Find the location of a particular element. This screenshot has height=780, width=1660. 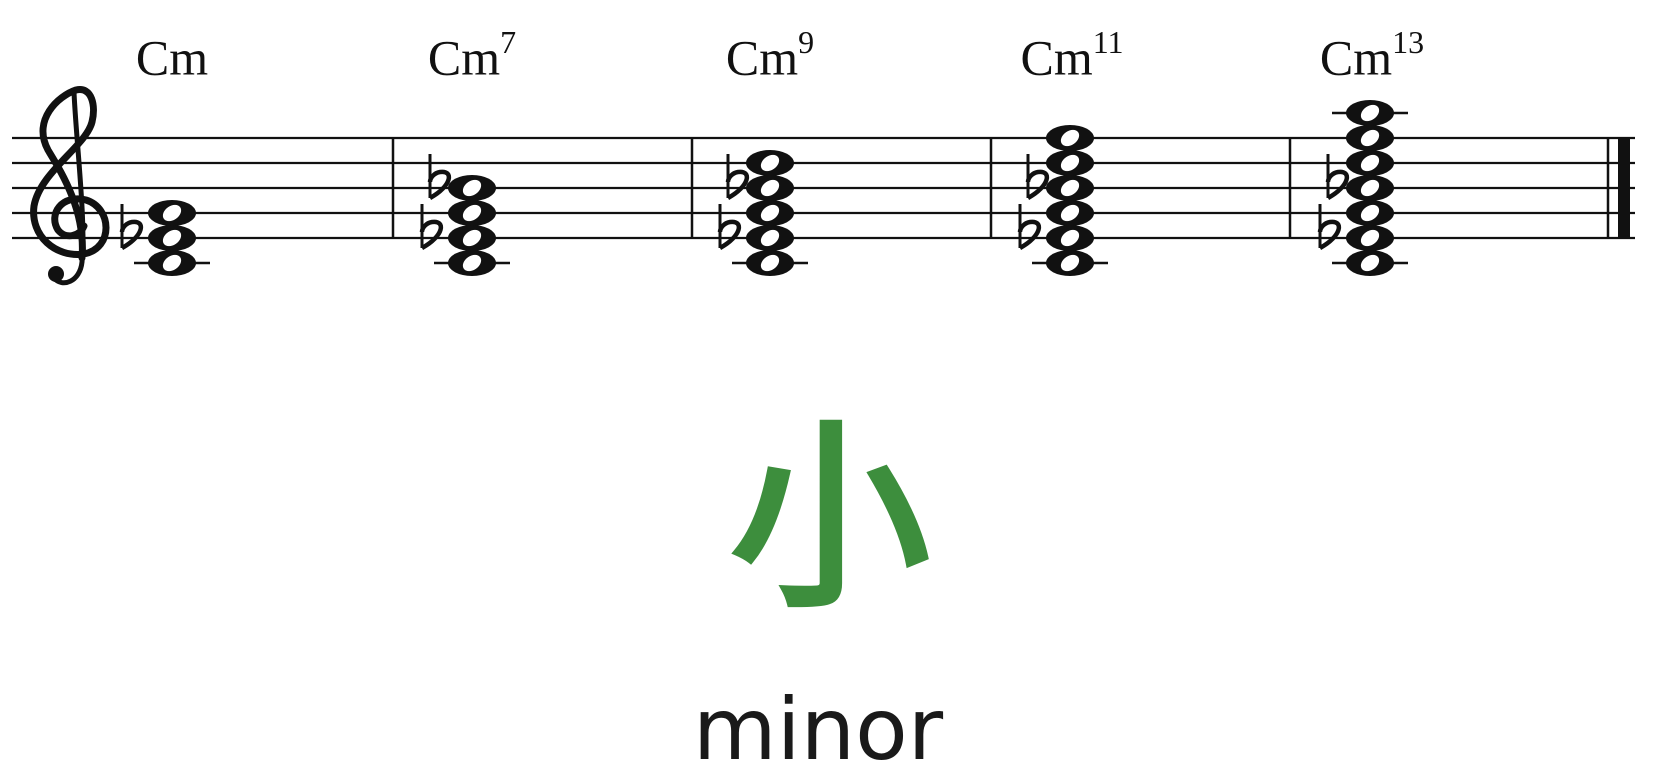

chord-label: Cm is located at coordinates (172, 57).